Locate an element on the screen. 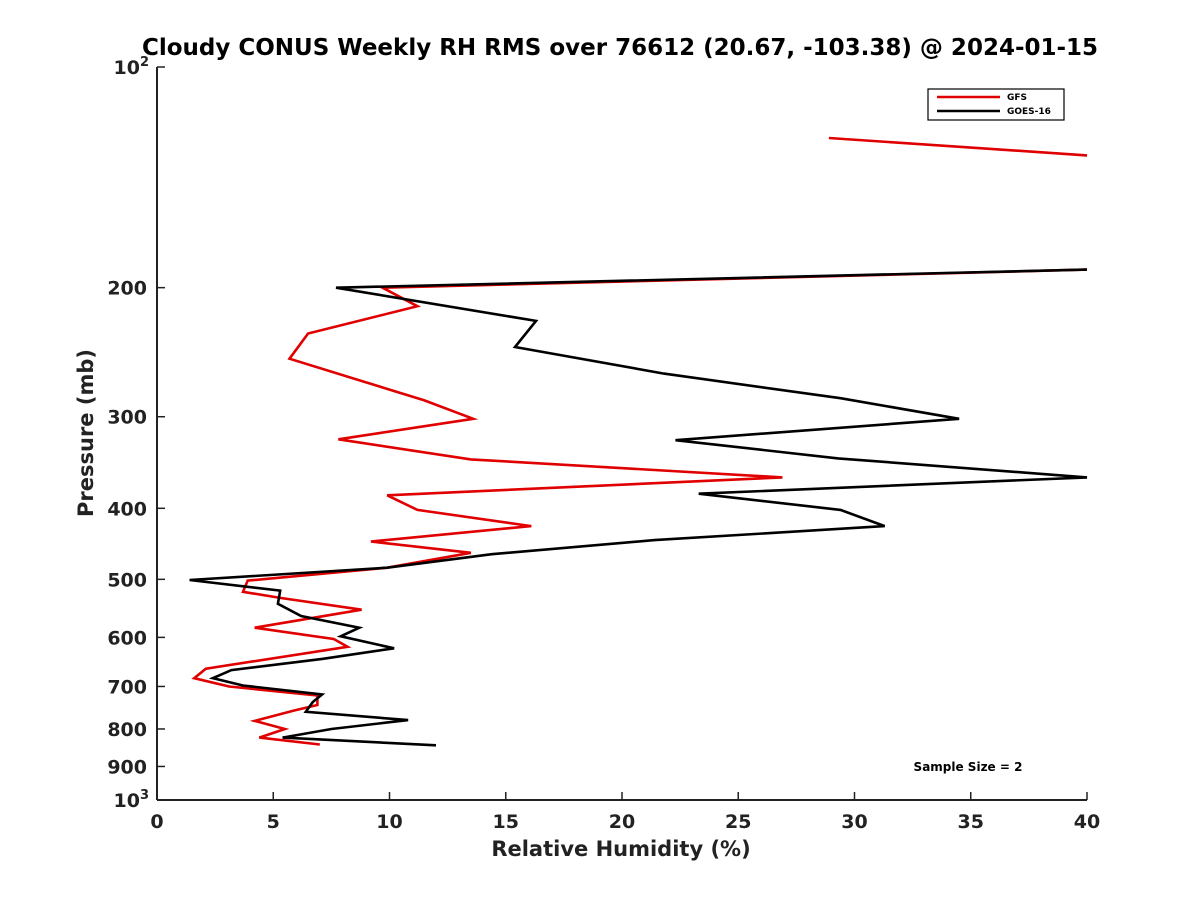  y-ticks: 10² 200 300 400 500 600 700 800 900 10³ is located at coordinates (136, 433).